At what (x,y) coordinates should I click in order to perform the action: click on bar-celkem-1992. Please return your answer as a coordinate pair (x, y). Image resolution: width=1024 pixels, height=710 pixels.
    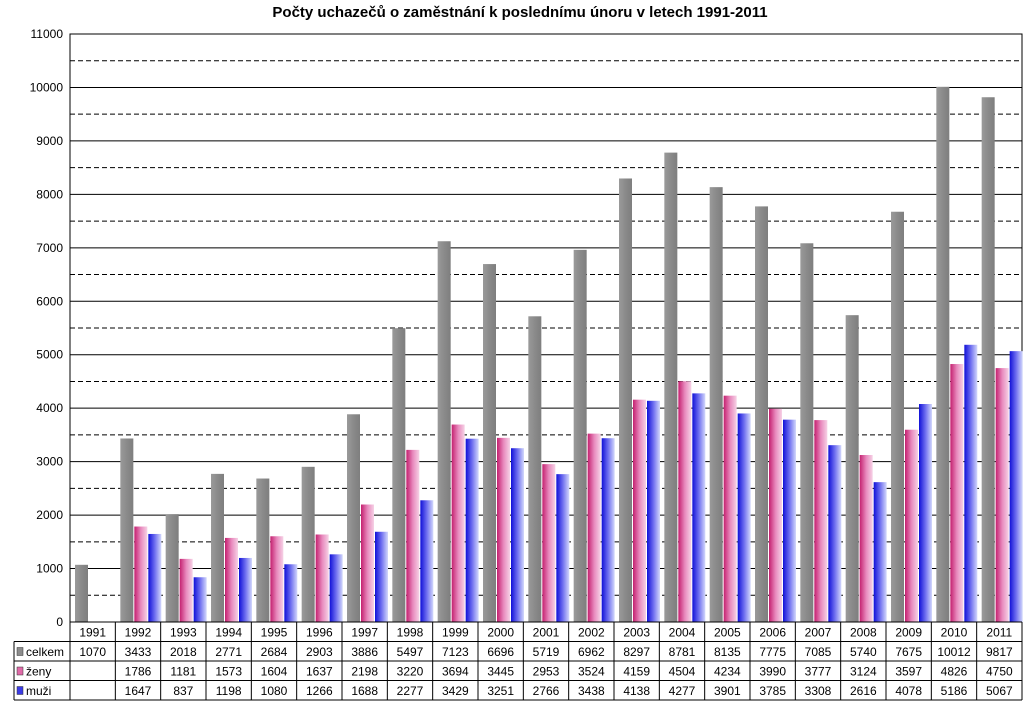
    Looking at the image, I should click on (127, 530).